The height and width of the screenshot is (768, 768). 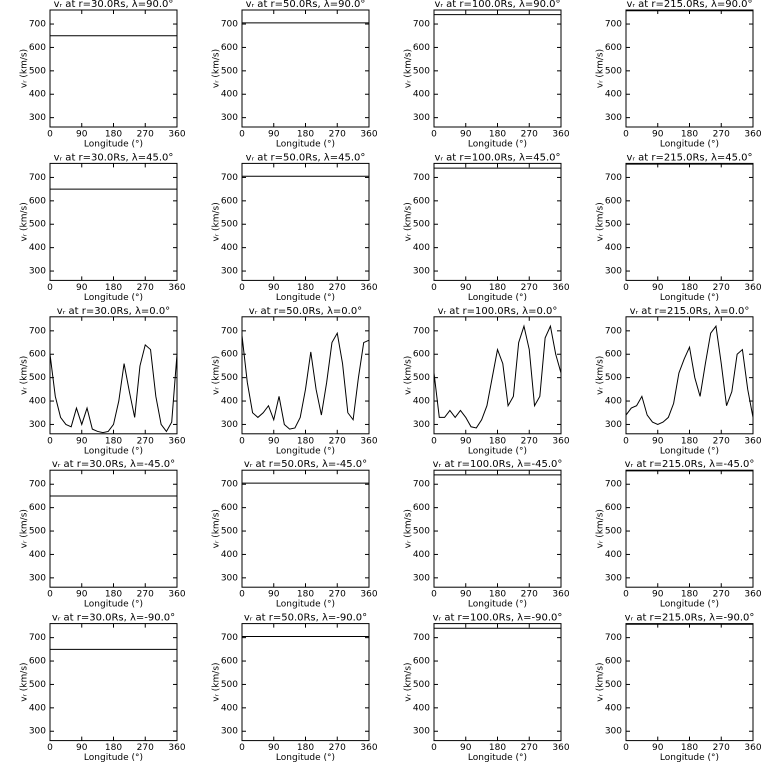 What do you see at coordinates (689, 157) in the screenshot?
I see `chart-title: vᵣ at r=215.0Rs, λ=45.0°` at bounding box center [689, 157].